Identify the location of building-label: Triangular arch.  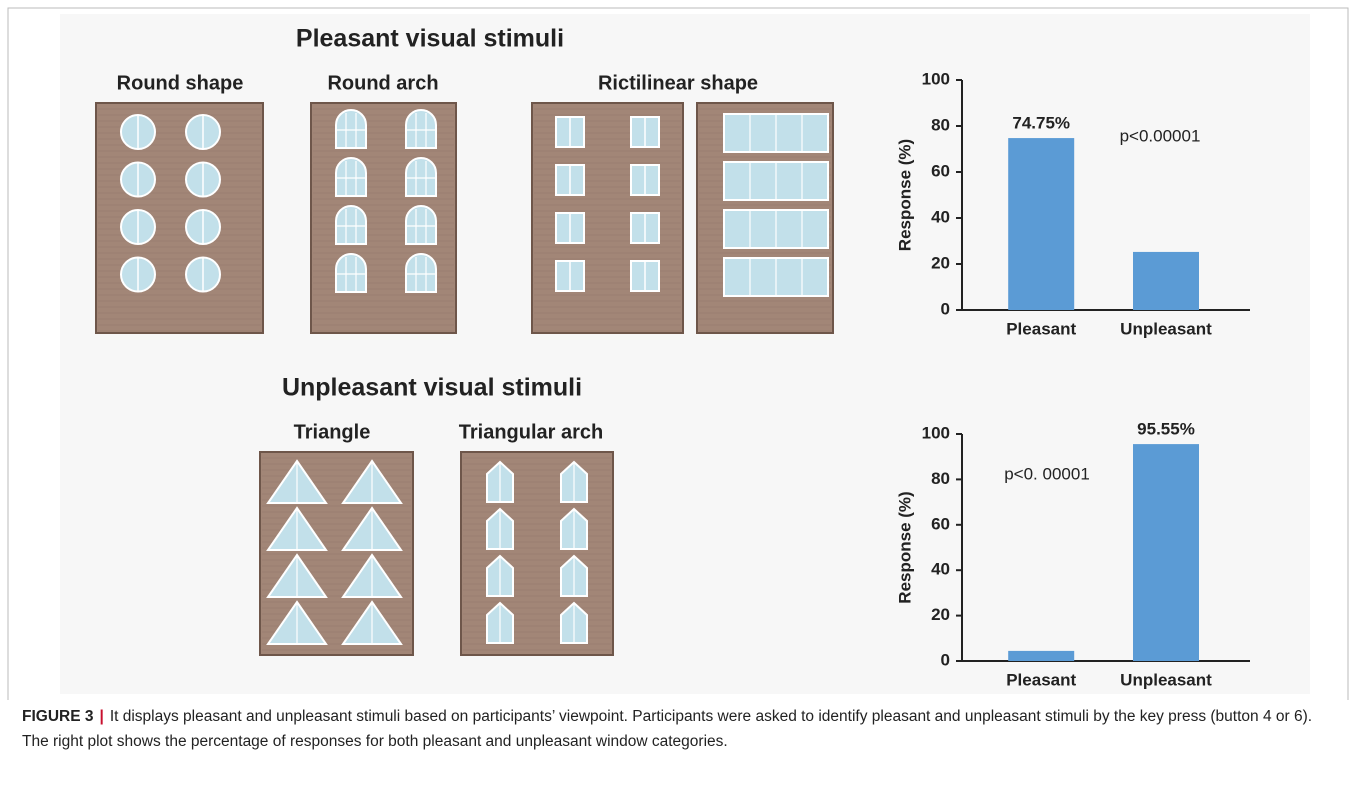
(531, 432).